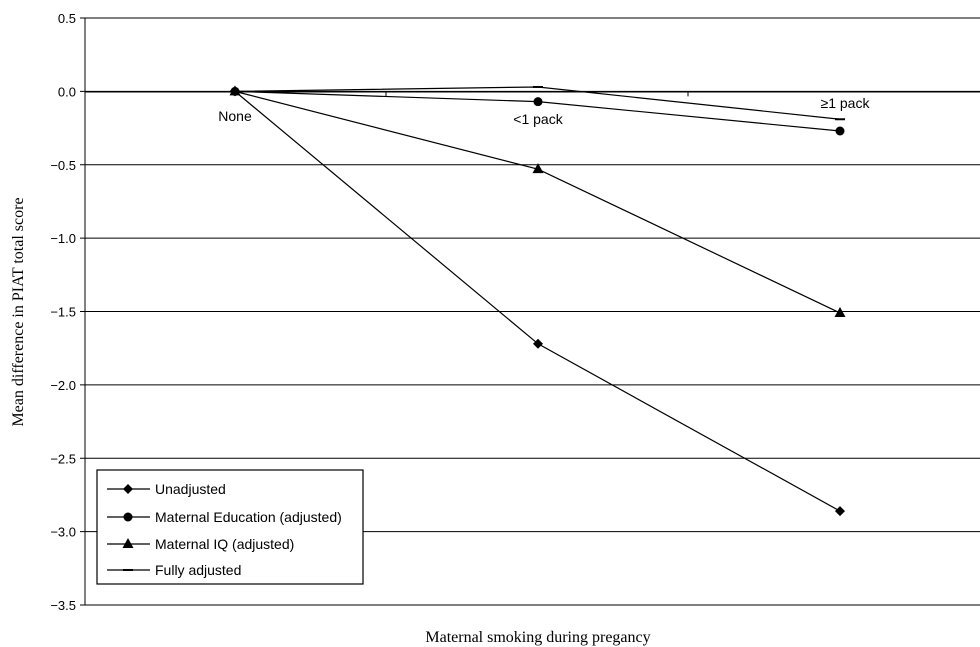  I want to click on category-label: ≥1 pack, so click(846, 103).